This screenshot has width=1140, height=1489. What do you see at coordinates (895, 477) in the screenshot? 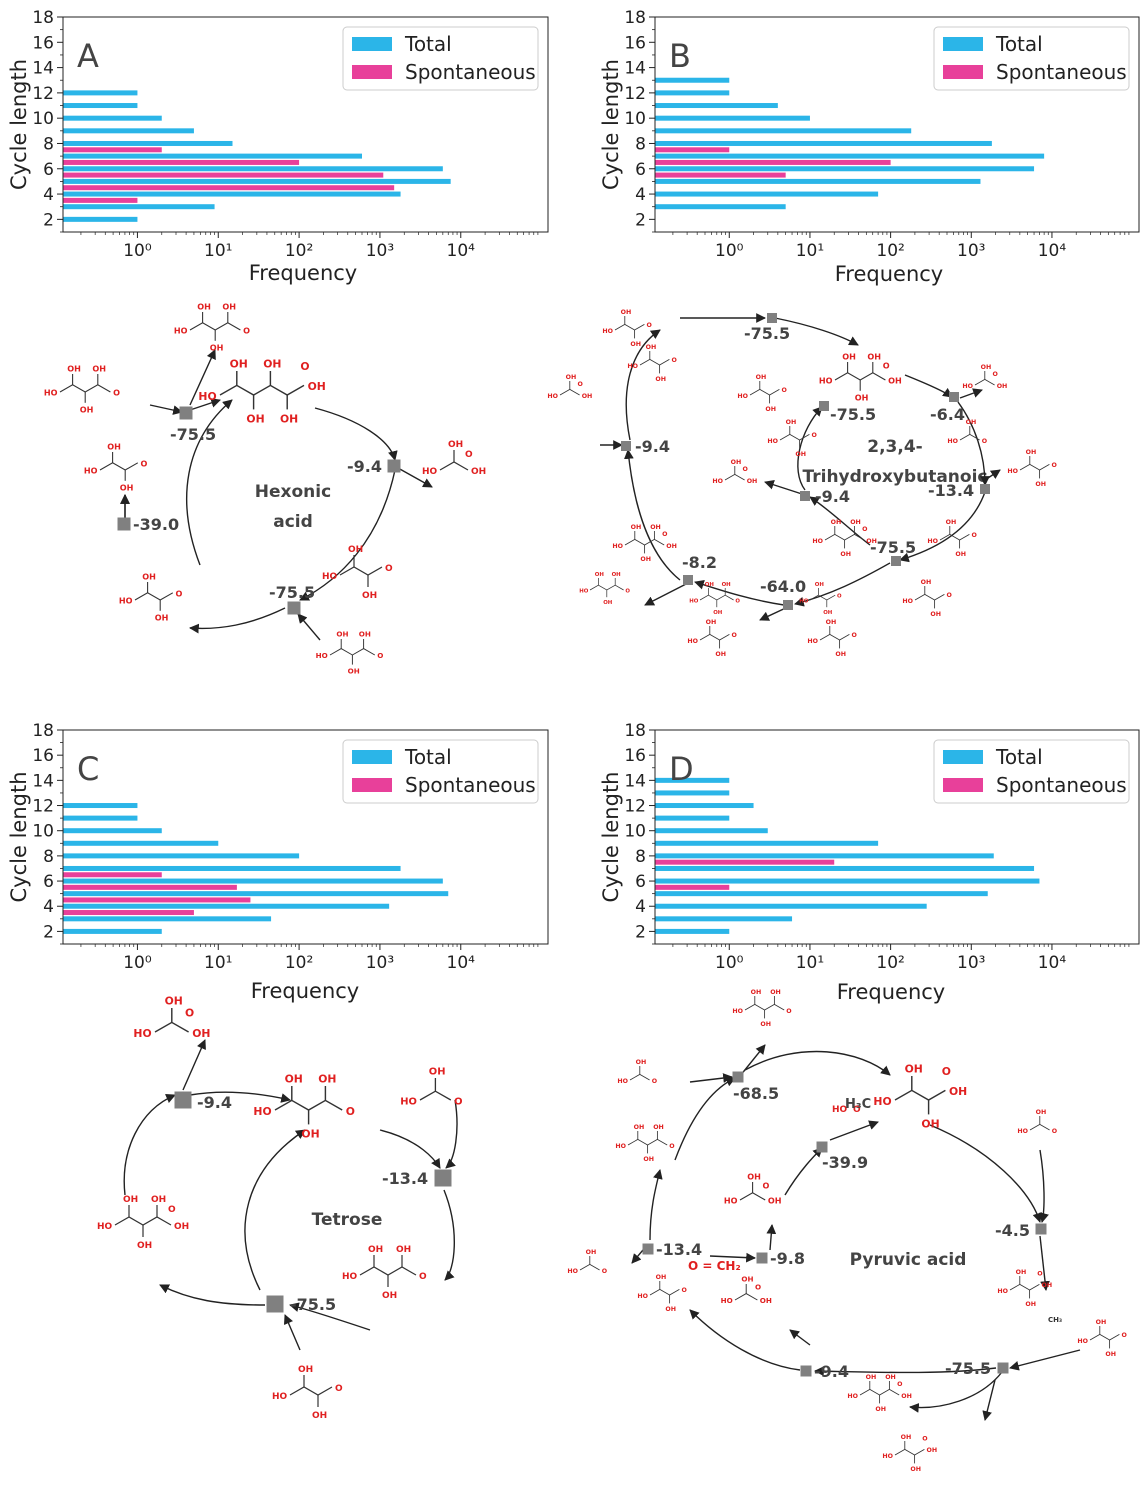
I see `cycle-center-label: Trihydroxybutanoic` at bounding box center [895, 477].